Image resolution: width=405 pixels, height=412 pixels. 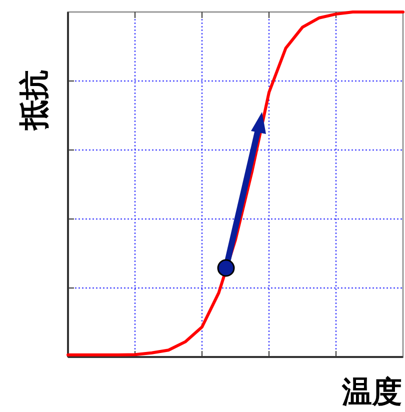 I want to click on x-axis-title: 温度, so click(x=371, y=392).